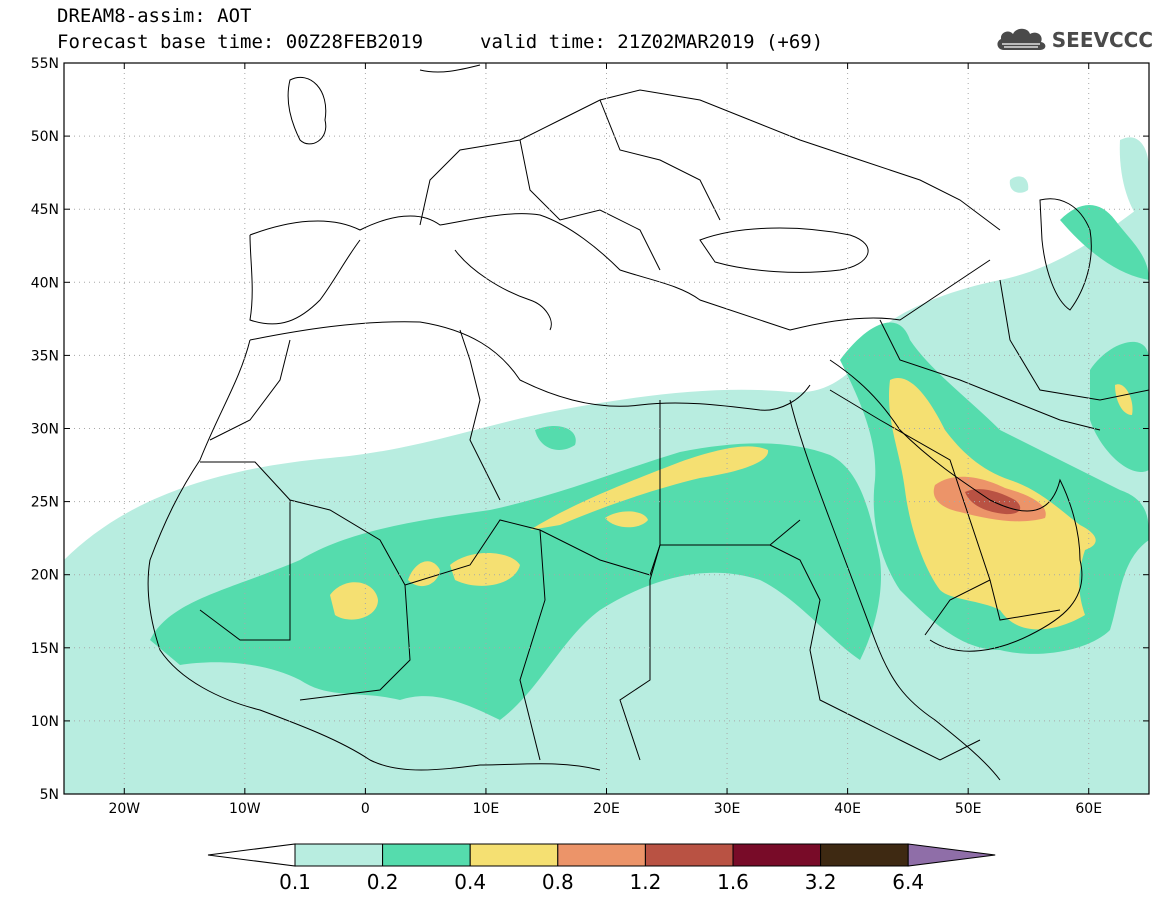 Image resolution: width=1165 pixels, height=905 pixels. What do you see at coordinates (45, 722) in the screenshot?
I see `lat-tick-label: 10N` at bounding box center [45, 722].